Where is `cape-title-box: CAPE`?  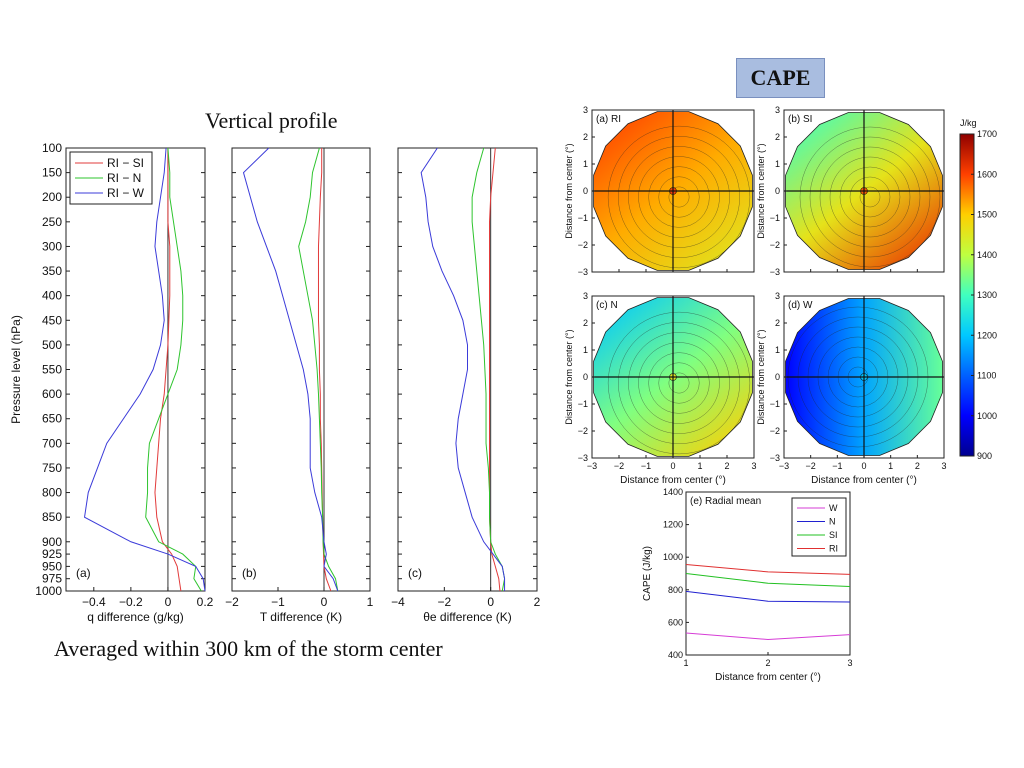 cape-title-box: CAPE is located at coordinates (780, 78).